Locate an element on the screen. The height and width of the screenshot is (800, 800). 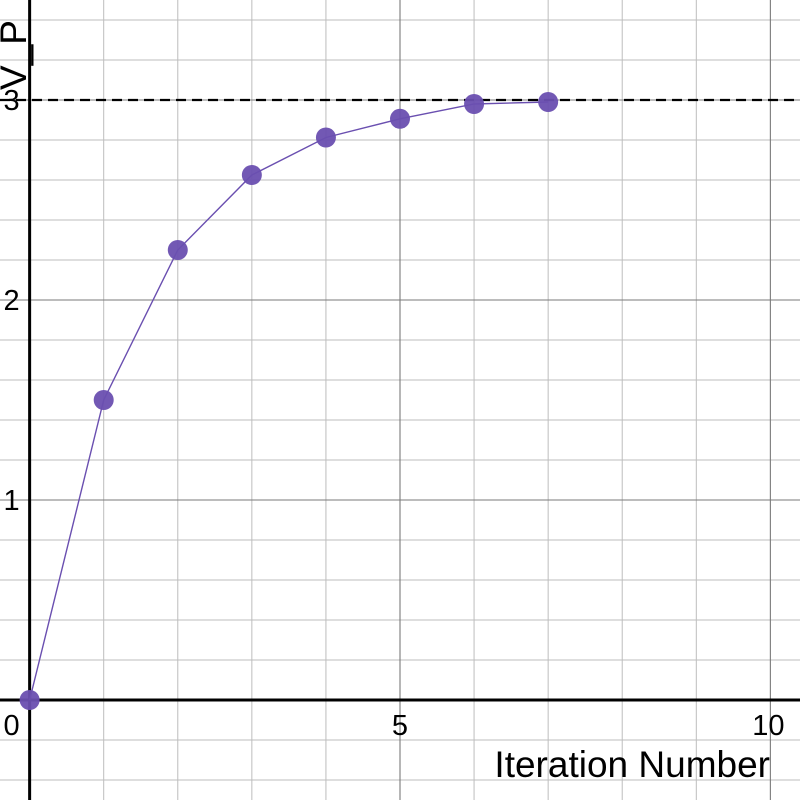
y-tick-label: 2 is located at coordinates (11, 301).